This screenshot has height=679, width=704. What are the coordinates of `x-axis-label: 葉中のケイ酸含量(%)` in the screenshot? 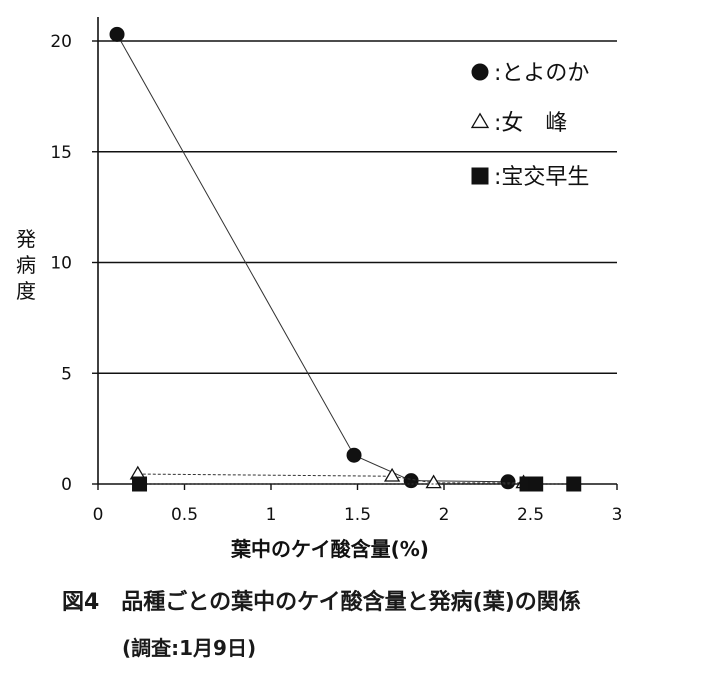 It's located at (329, 549).